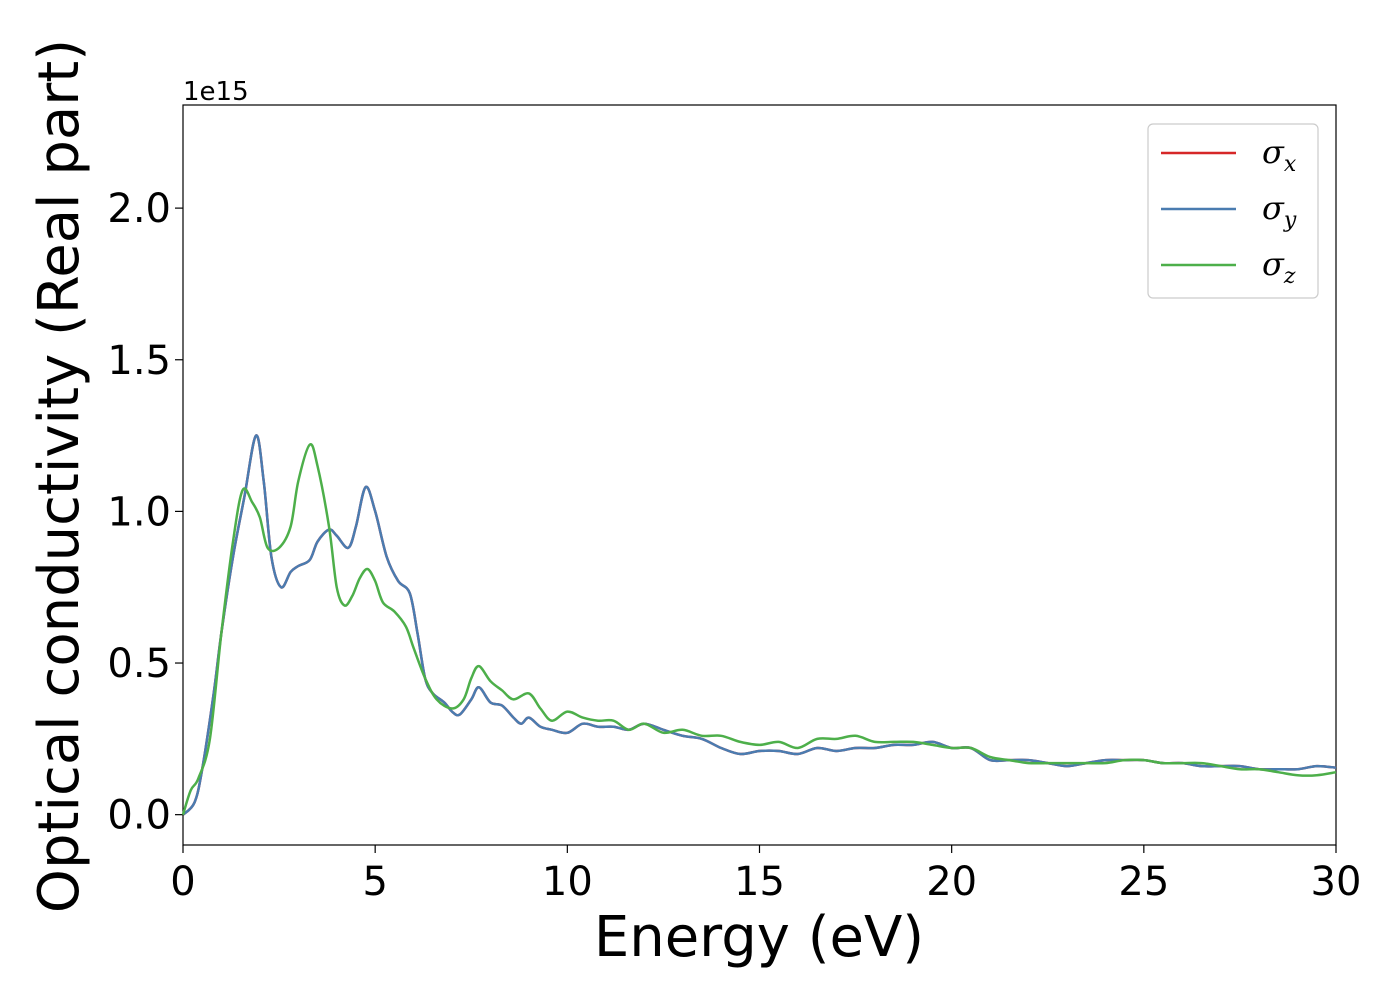 This screenshot has width=1400, height=1000. Describe the element at coordinates (139, 361) in the screenshot. I see `y-tick-label: 1.5` at that location.